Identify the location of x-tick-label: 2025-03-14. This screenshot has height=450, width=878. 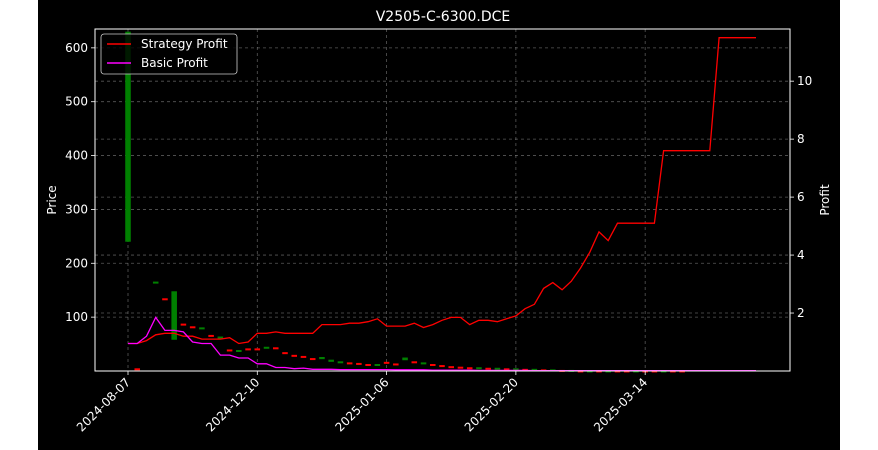
(620, 404).